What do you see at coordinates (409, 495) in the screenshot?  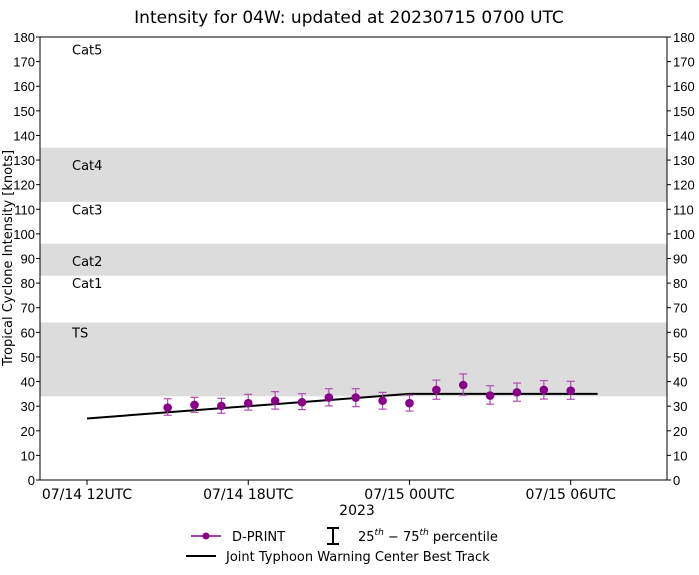 I see `x-tick-label: 07/15 00UTC` at bounding box center [409, 495].